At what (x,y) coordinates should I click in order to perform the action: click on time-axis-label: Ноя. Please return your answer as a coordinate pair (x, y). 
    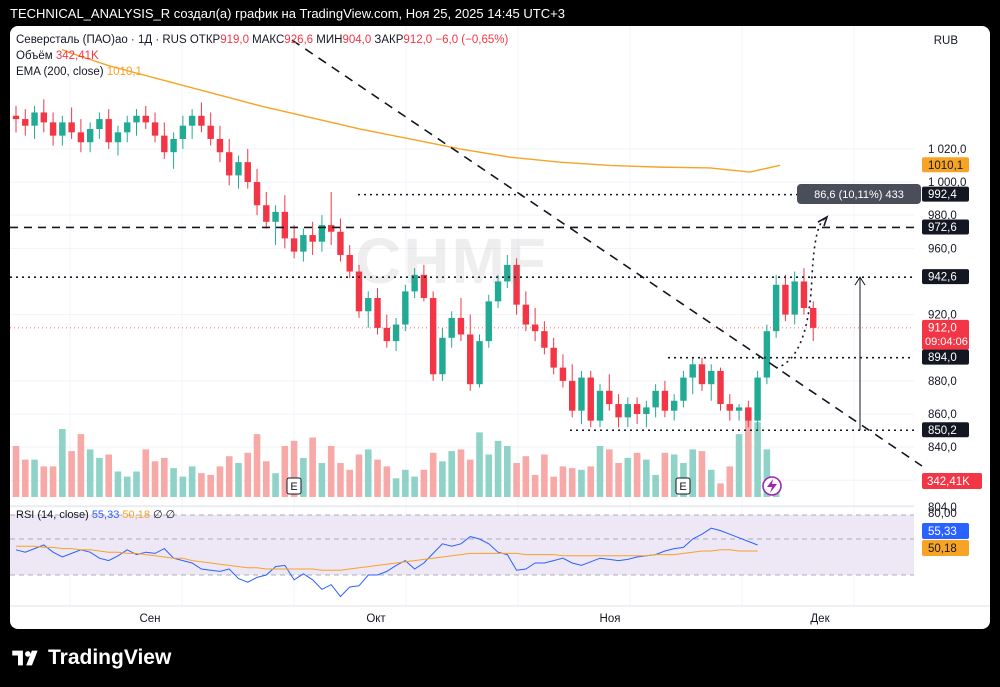
    Looking at the image, I should click on (610, 619).